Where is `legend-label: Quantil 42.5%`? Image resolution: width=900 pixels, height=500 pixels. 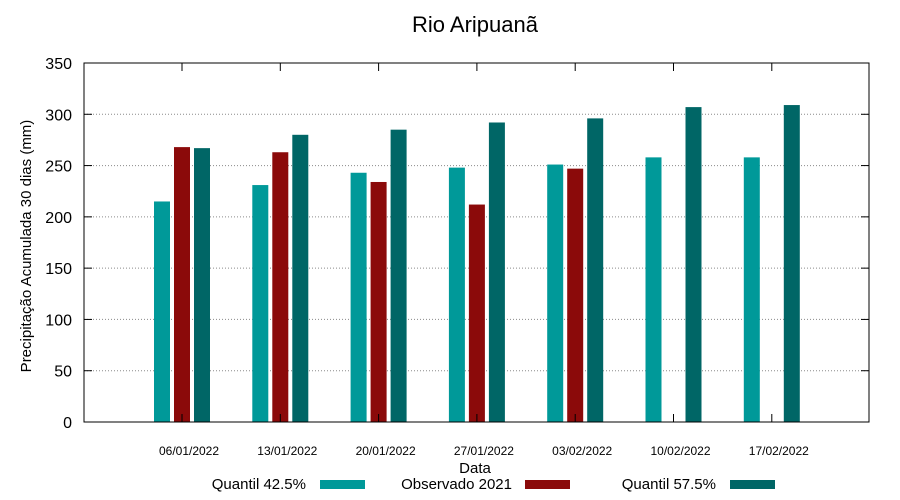
legend-label: Quantil 42.5% is located at coordinates (259, 484).